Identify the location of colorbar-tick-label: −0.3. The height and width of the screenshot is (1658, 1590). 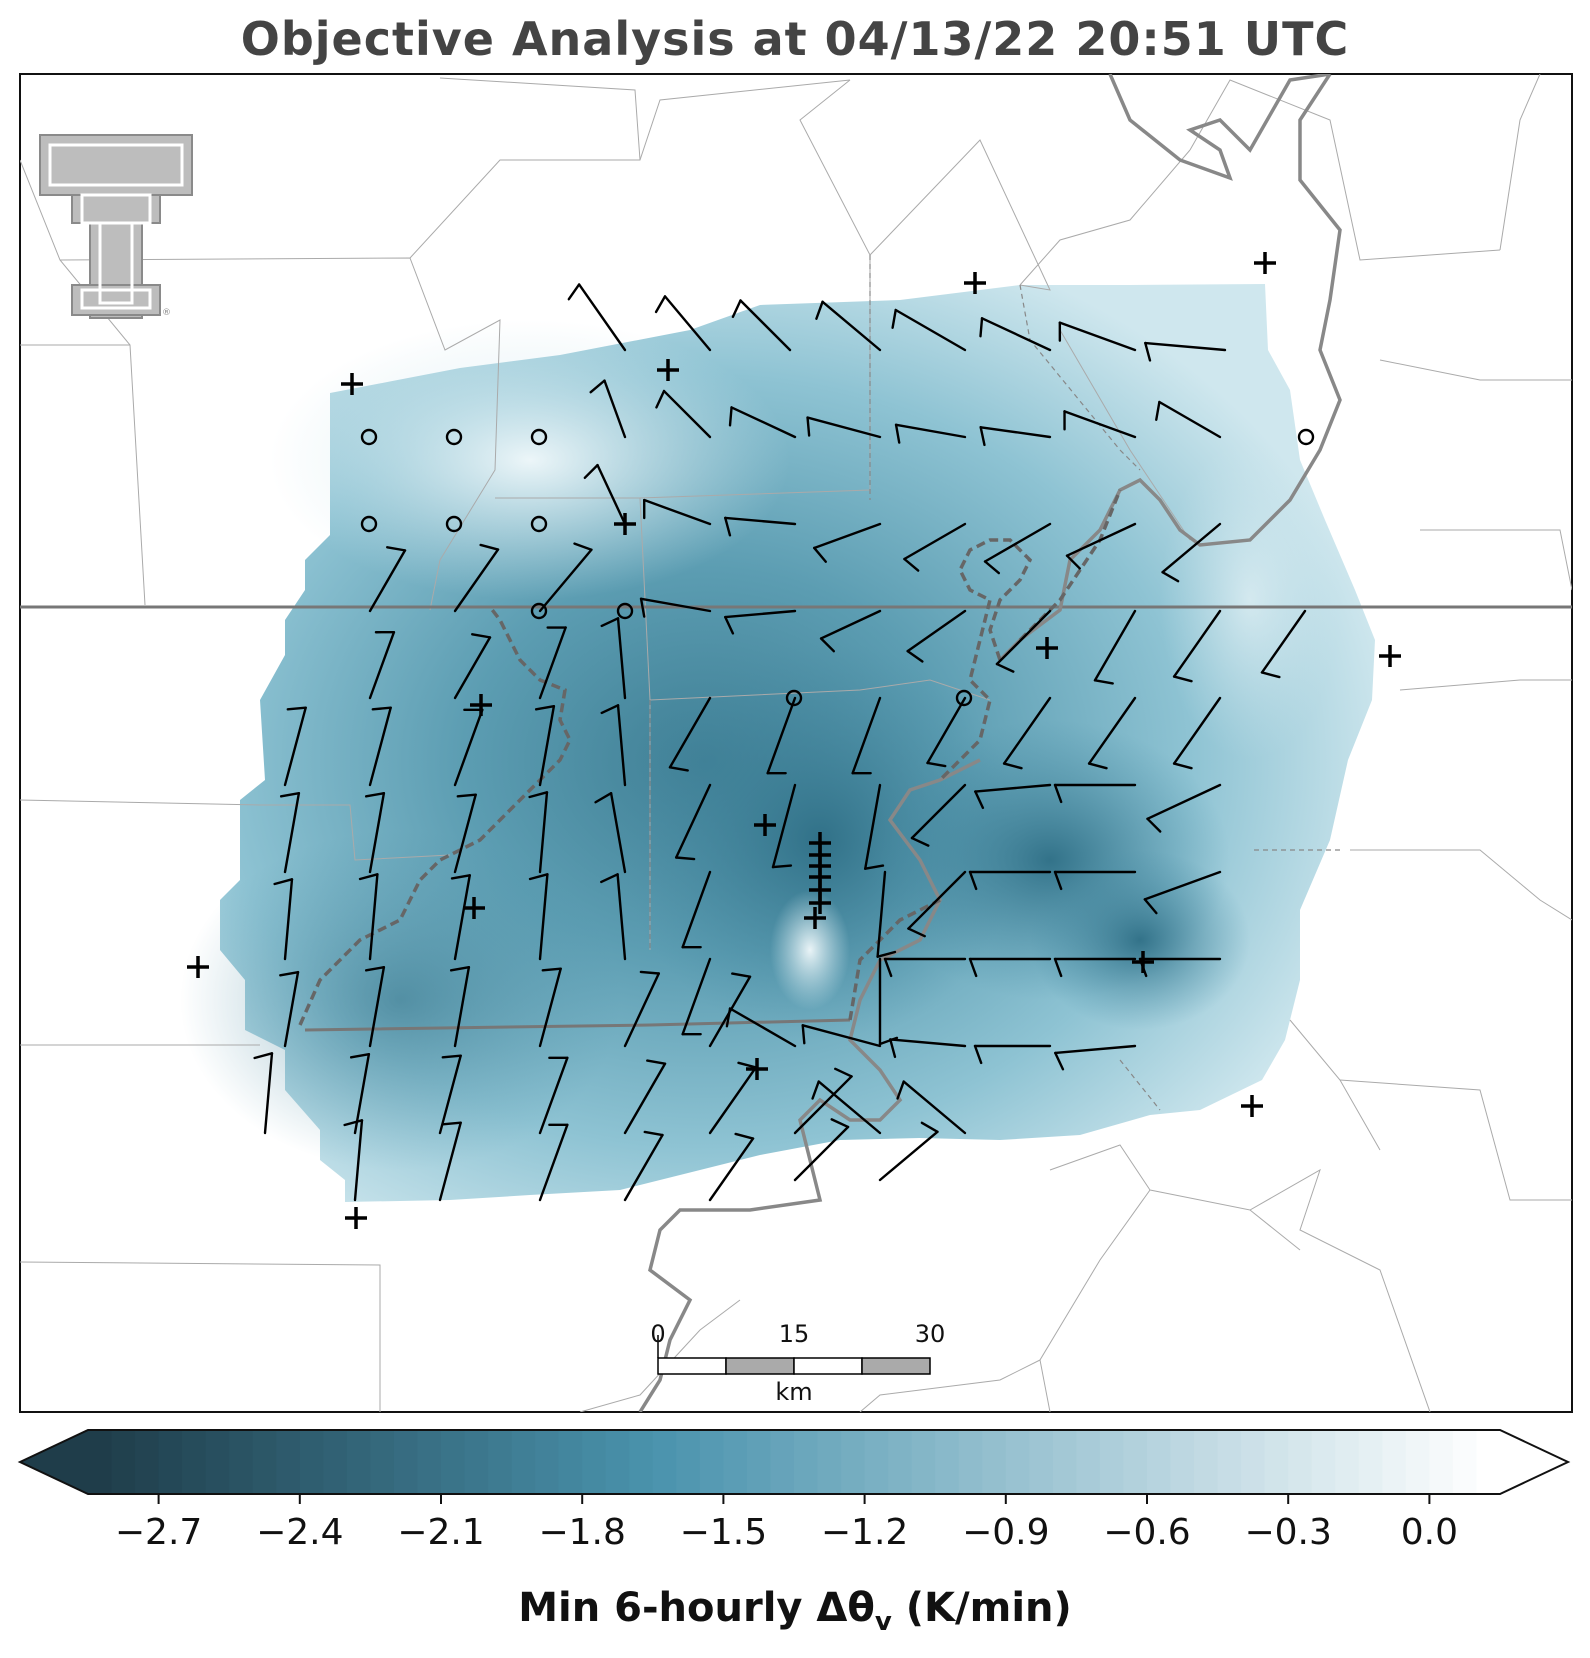
(1288, 1532).